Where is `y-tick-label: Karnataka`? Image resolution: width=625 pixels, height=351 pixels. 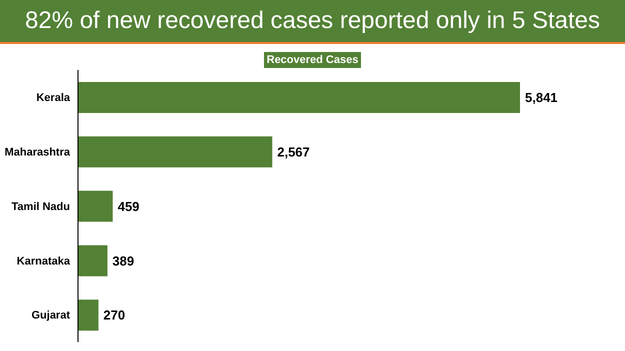
y-tick-label: Karnataka is located at coordinates (43, 261).